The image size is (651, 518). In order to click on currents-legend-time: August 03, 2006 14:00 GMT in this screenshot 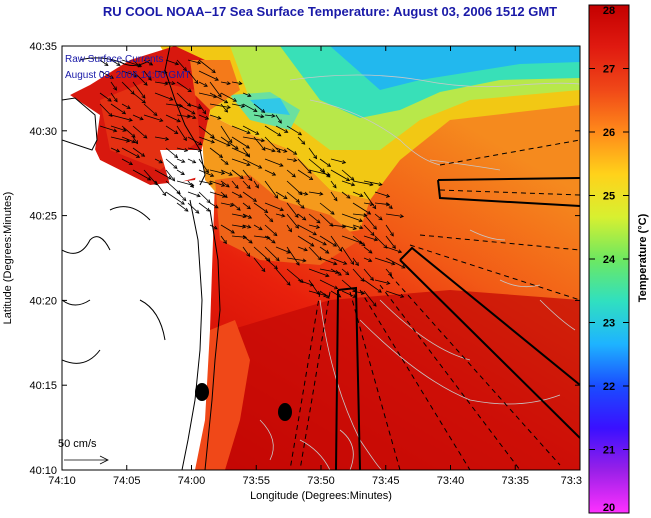, I will do `click(128, 75)`.